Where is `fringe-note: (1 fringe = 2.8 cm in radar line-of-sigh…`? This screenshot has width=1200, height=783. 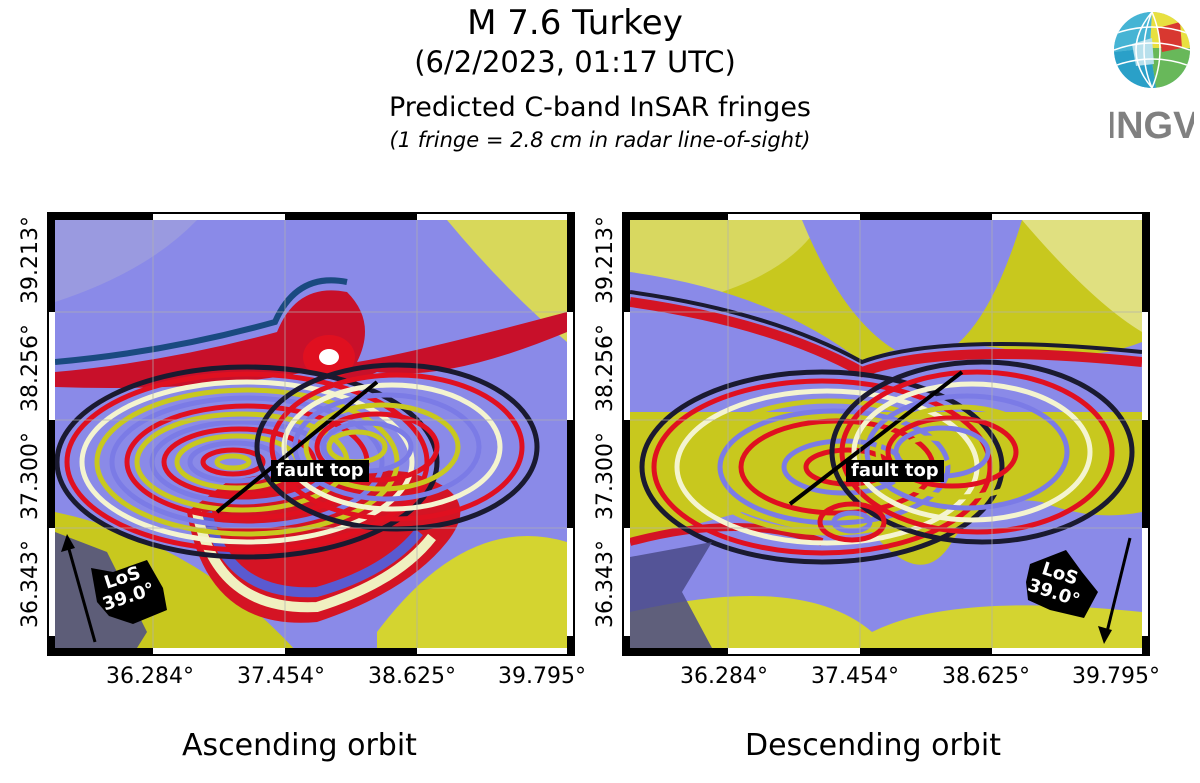 fringe-note: (1 fringe = 2.8 cm in radar line-of-sigh… is located at coordinates (600, 140).